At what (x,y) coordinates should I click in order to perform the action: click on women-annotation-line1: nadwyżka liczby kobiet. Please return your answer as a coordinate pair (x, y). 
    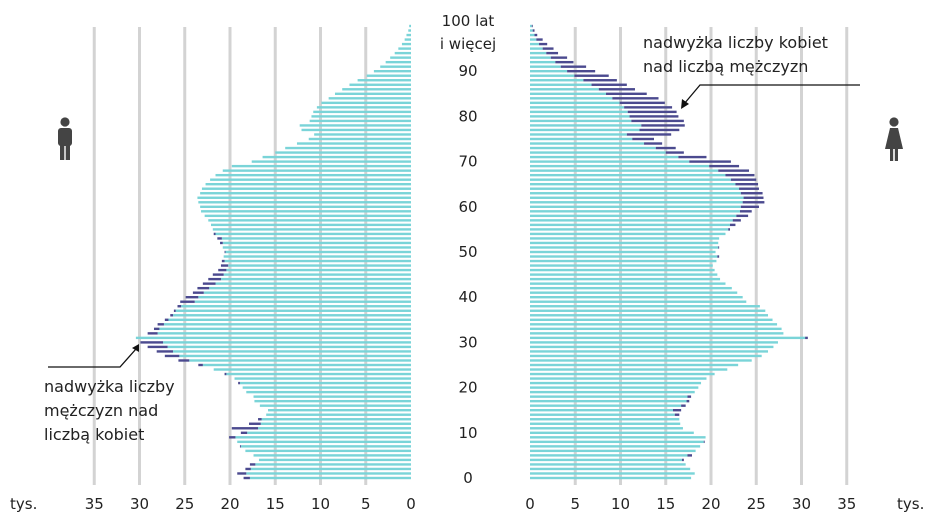
    Looking at the image, I should click on (735, 42).